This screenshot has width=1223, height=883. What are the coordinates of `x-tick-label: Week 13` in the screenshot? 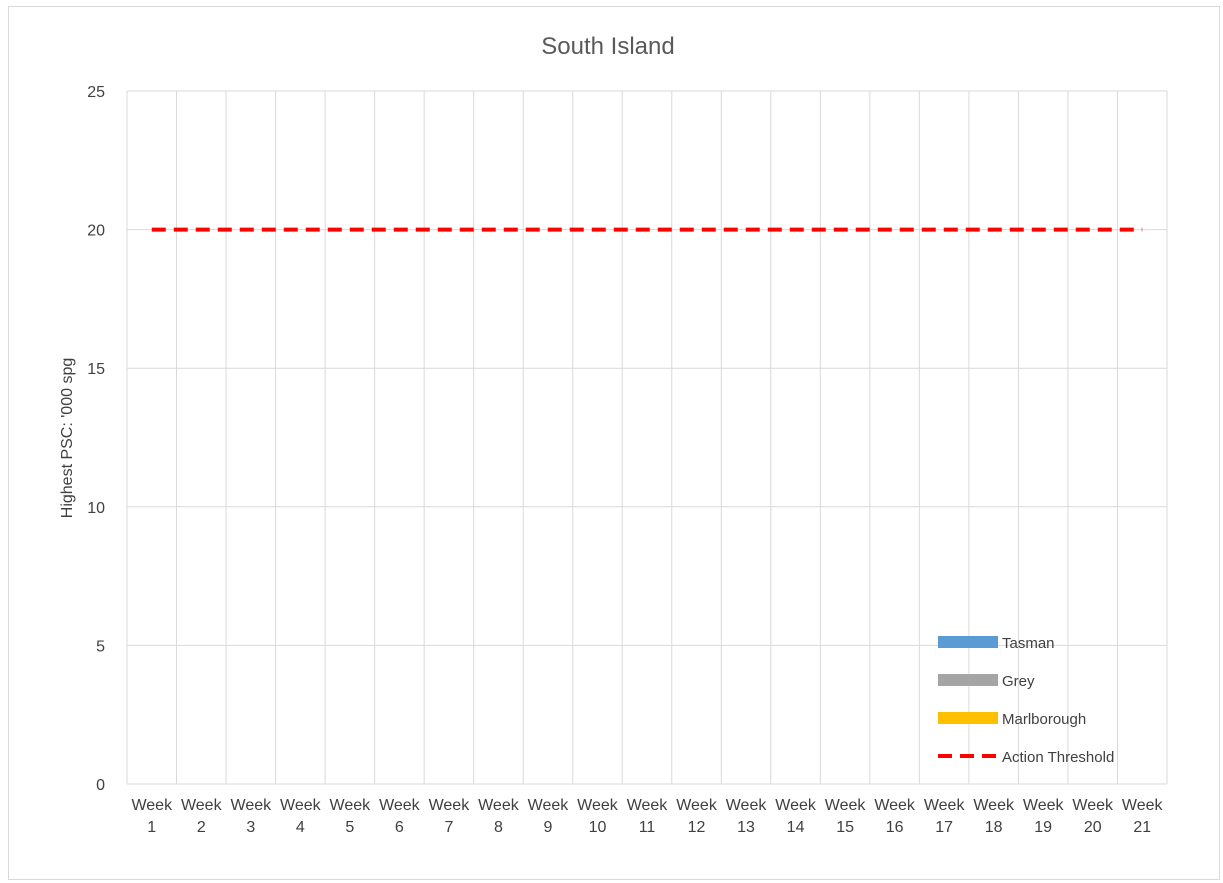 It's located at (747, 816).